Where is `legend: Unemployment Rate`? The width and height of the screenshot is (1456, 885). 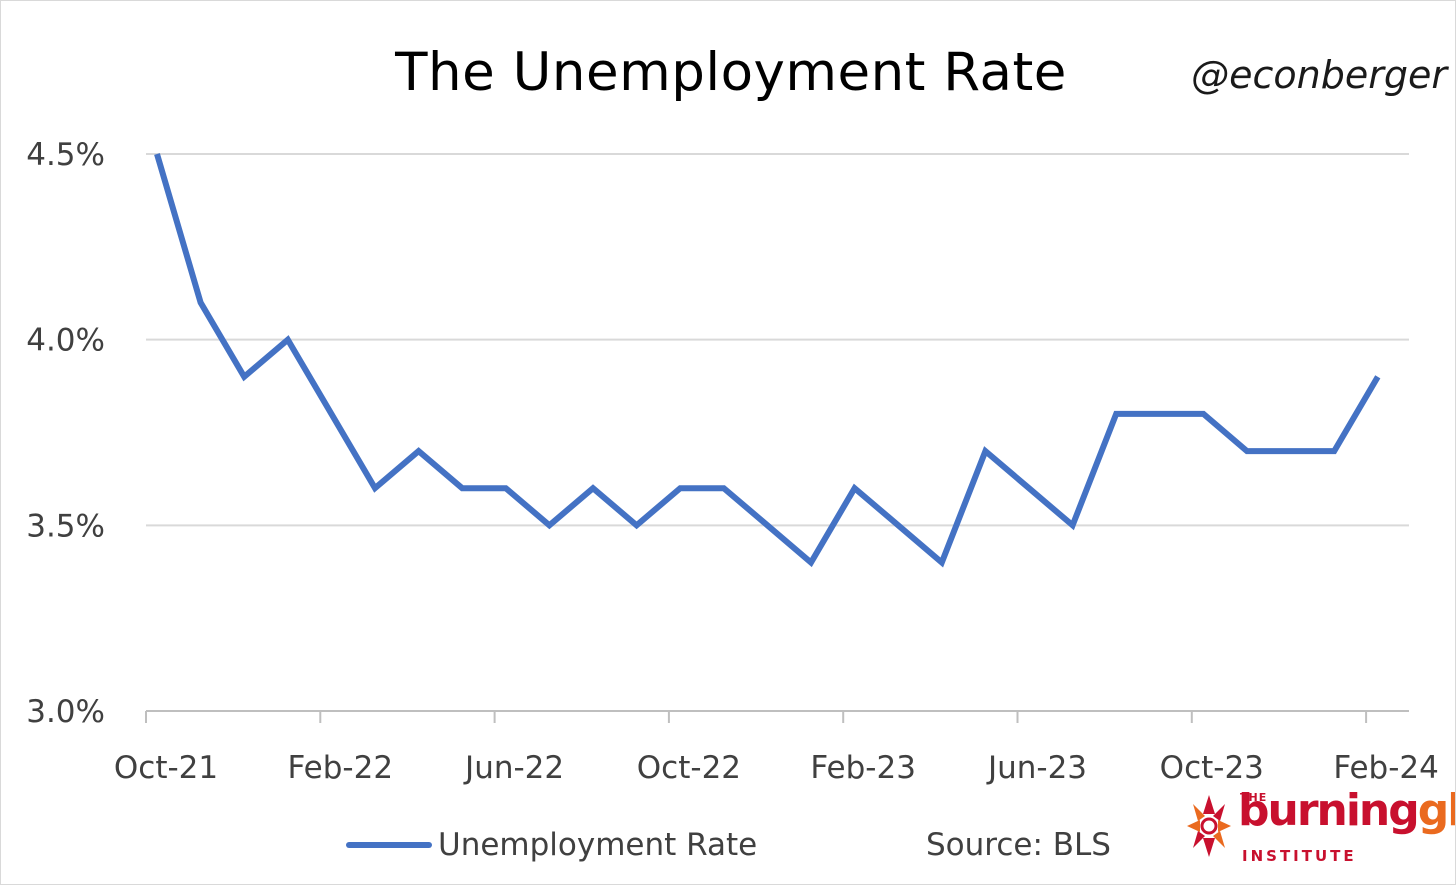 legend: Unemployment Rate is located at coordinates (551, 845).